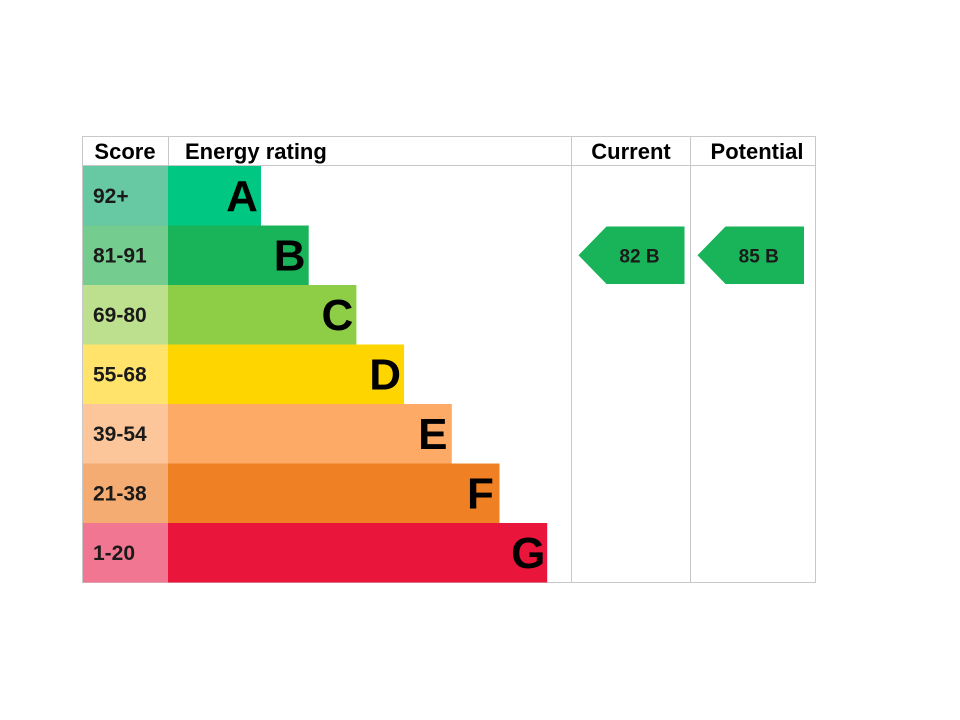  I want to click on score-label-e: 39-54, so click(120, 434).